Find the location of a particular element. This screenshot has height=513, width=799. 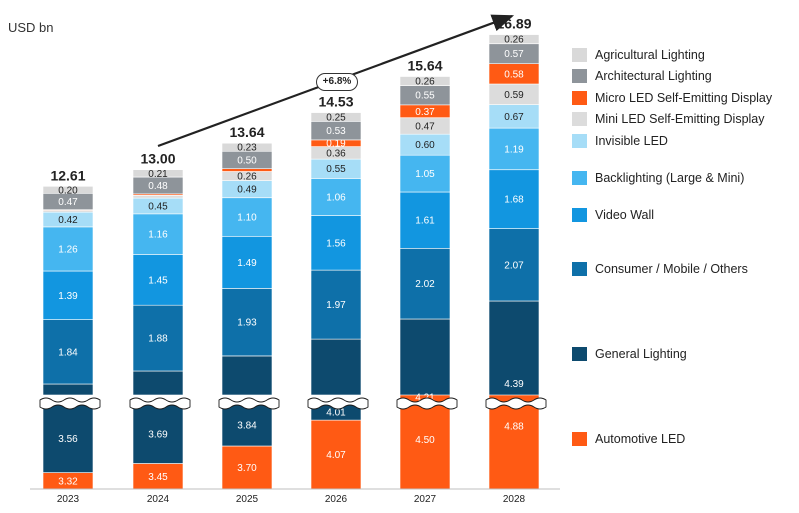

data-label-invisible-led-2027: 0.60 is located at coordinates (425, 145).